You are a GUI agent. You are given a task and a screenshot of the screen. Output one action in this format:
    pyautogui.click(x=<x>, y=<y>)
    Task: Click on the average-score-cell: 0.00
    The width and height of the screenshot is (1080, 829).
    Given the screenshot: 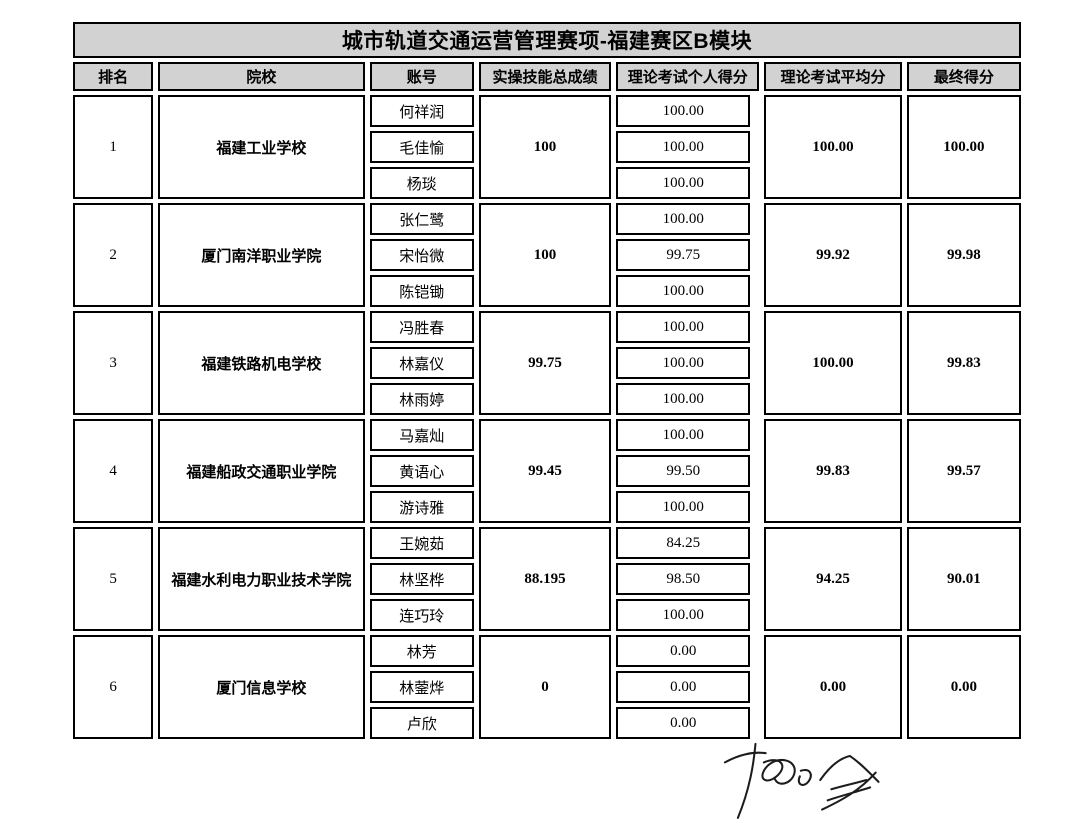 What is the action you would take?
    pyautogui.click(x=833, y=687)
    